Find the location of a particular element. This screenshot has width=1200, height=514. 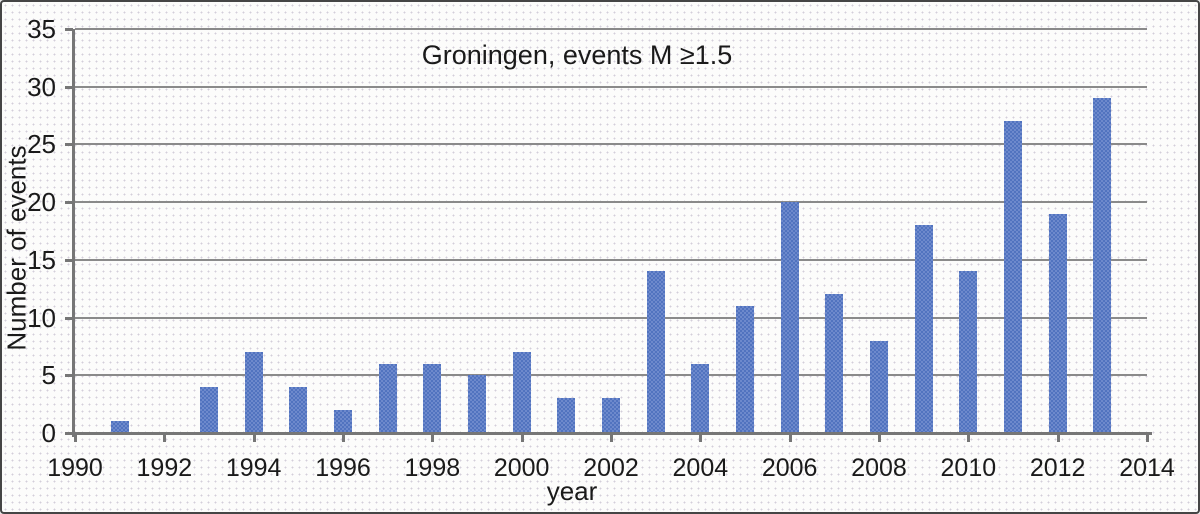

bar-2006 is located at coordinates (789, 317).